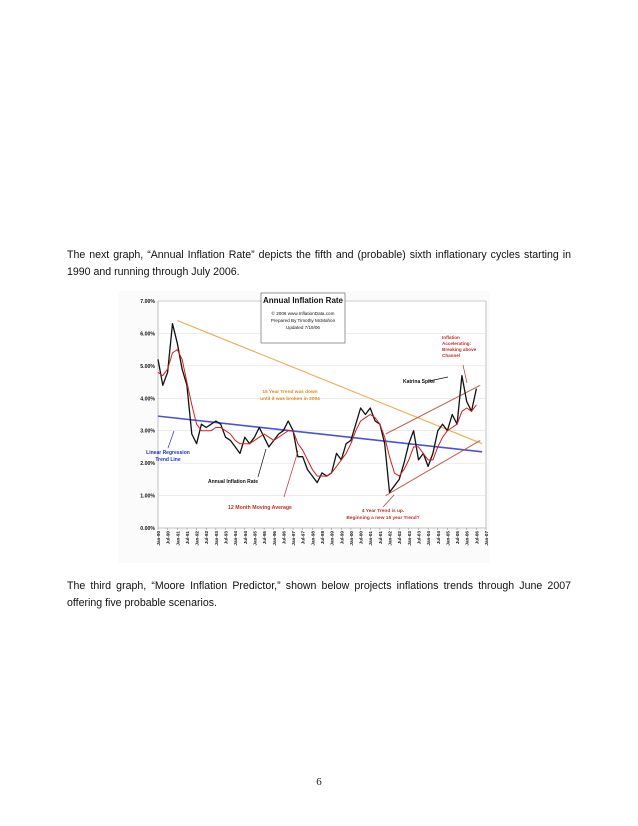 This screenshot has height=826, width=638. I want to click on x-tick-label: Jan-95, so click(254, 538).